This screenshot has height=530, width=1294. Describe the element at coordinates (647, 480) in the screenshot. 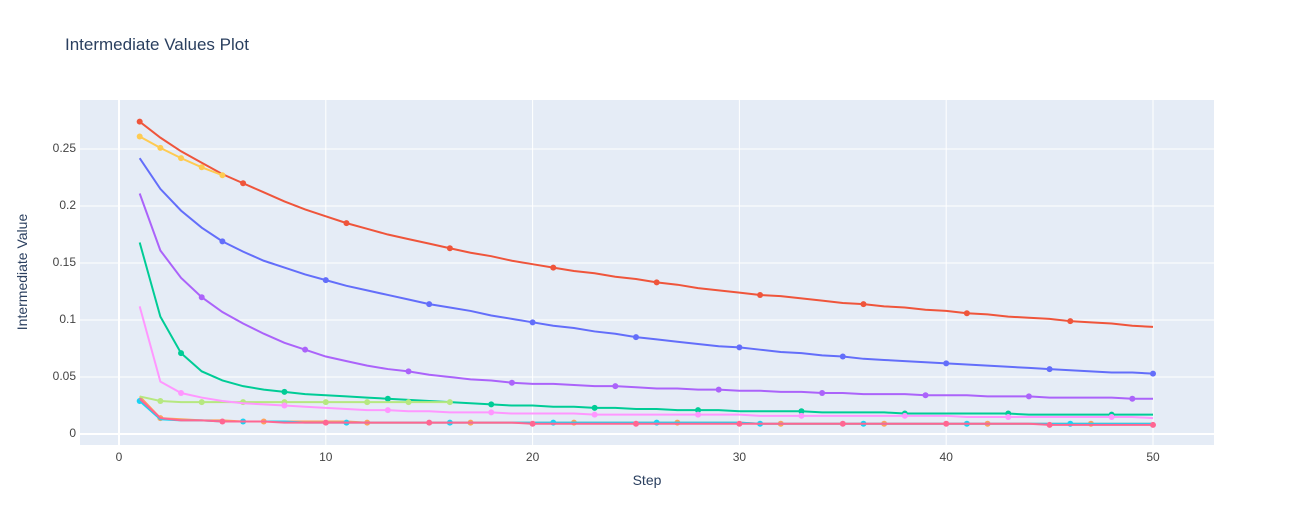

I see `x-axis-title: Step` at that location.